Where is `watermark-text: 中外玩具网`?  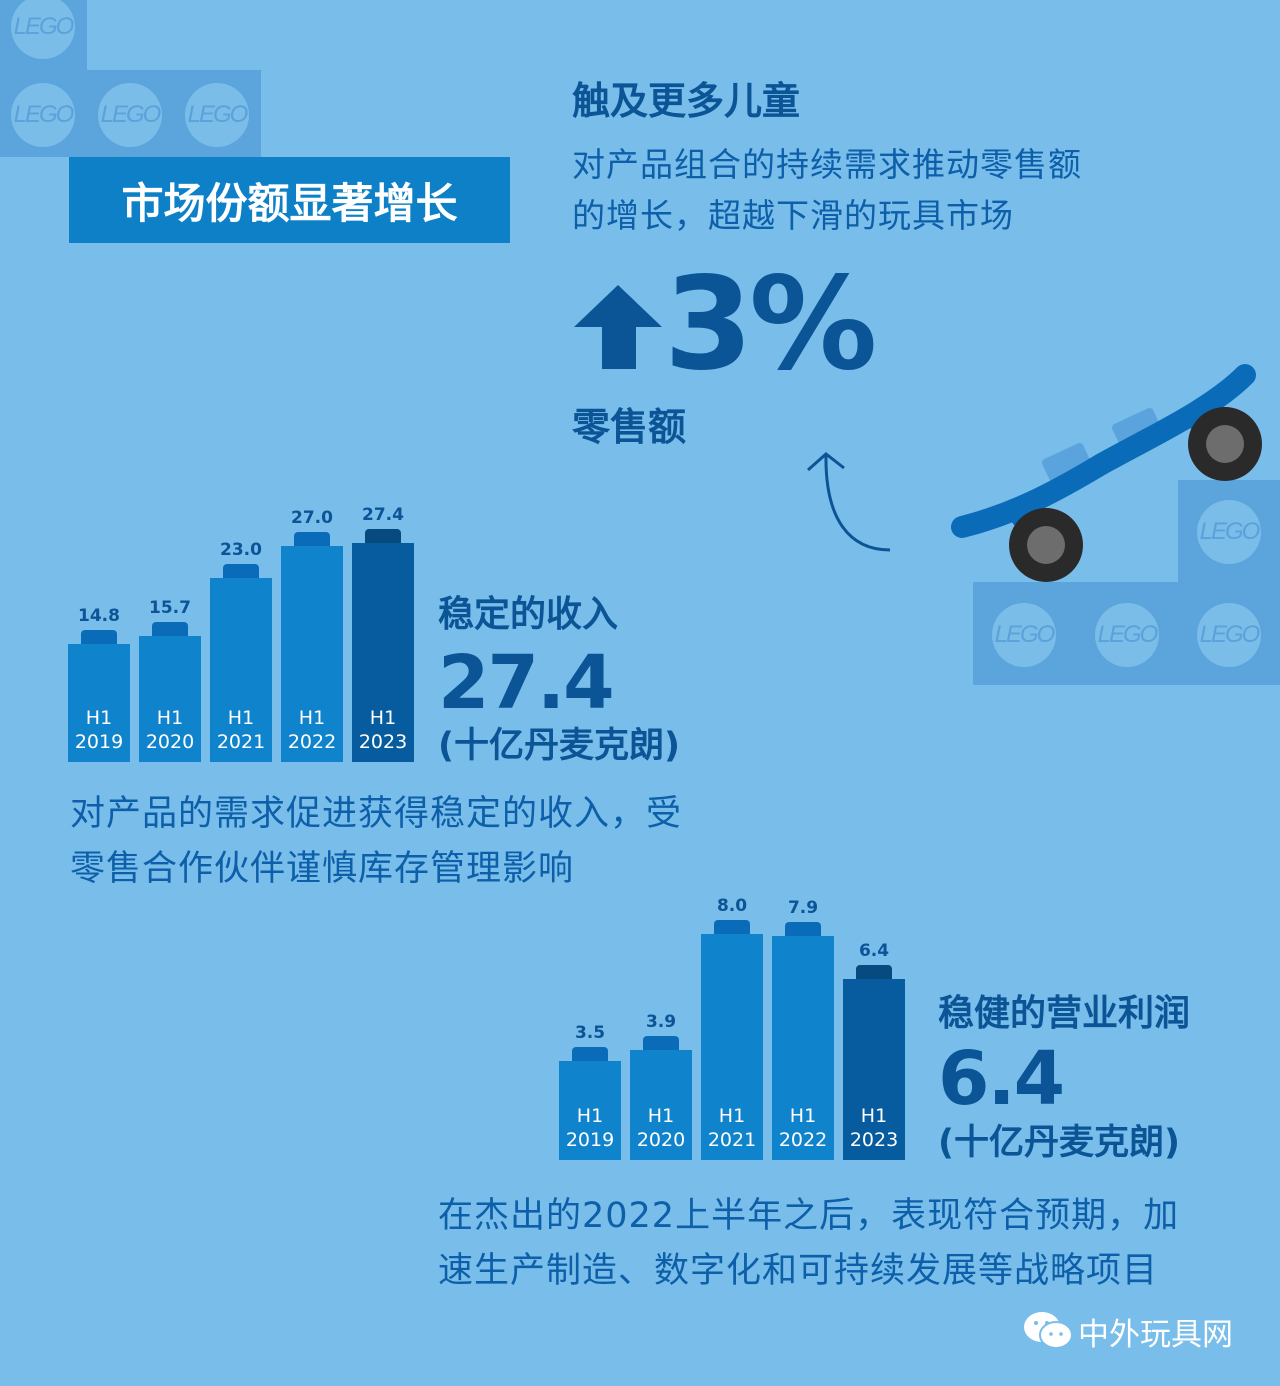
watermark-text: 中外玩具网 is located at coordinates (1155, 1335).